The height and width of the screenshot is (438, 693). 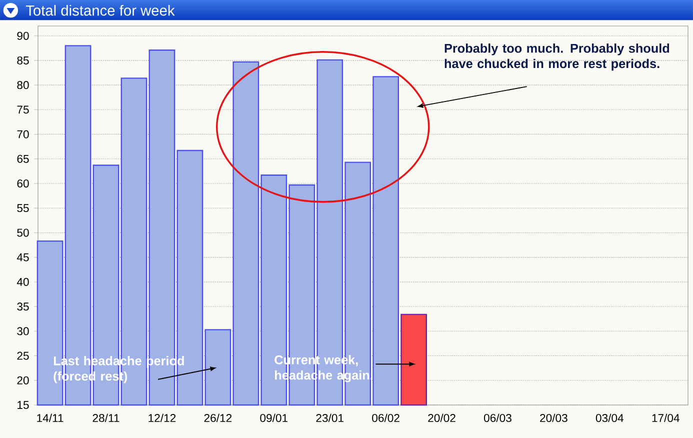 What do you see at coordinates (23, 306) in the screenshot?
I see `y-tick-label: 35` at bounding box center [23, 306].